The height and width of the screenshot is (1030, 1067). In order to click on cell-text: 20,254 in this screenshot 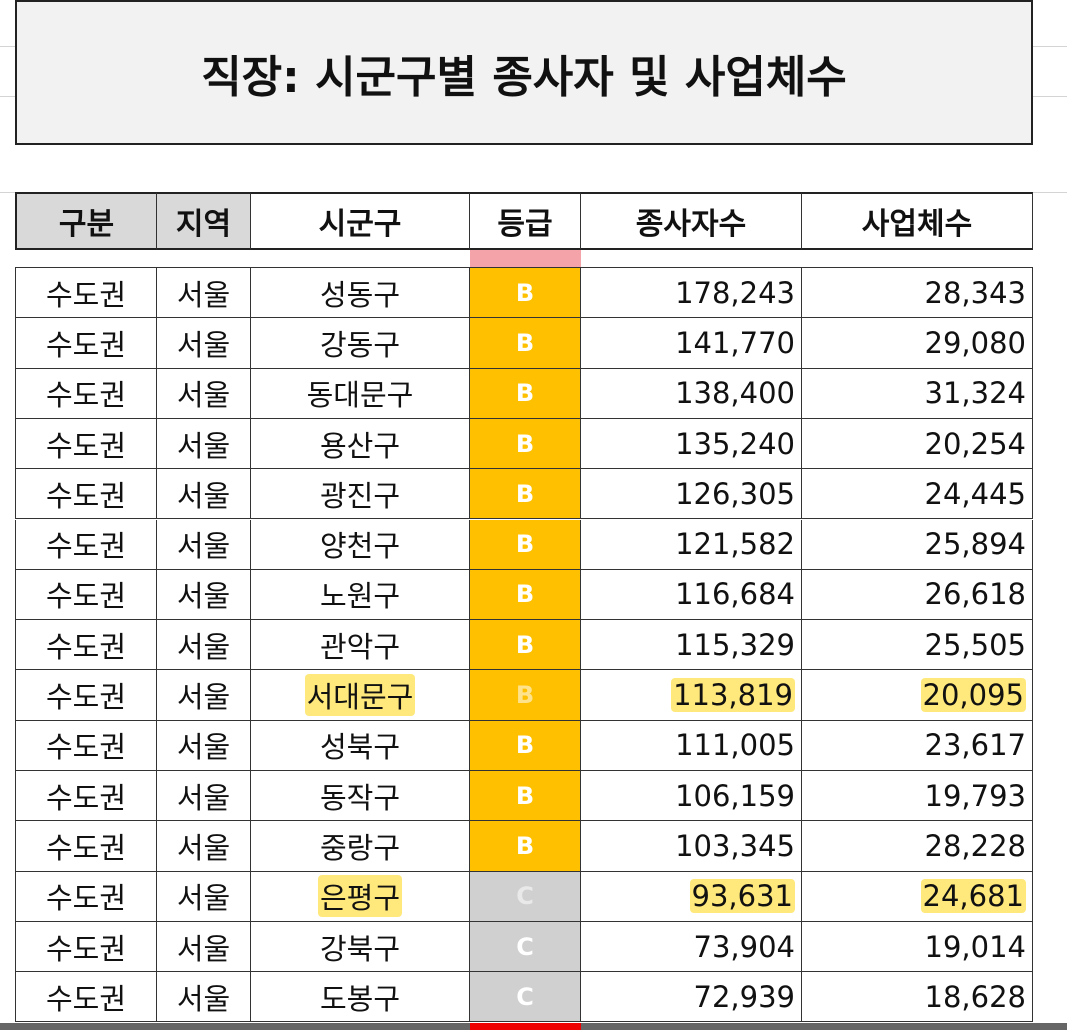, I will do `click(975, 443)`.